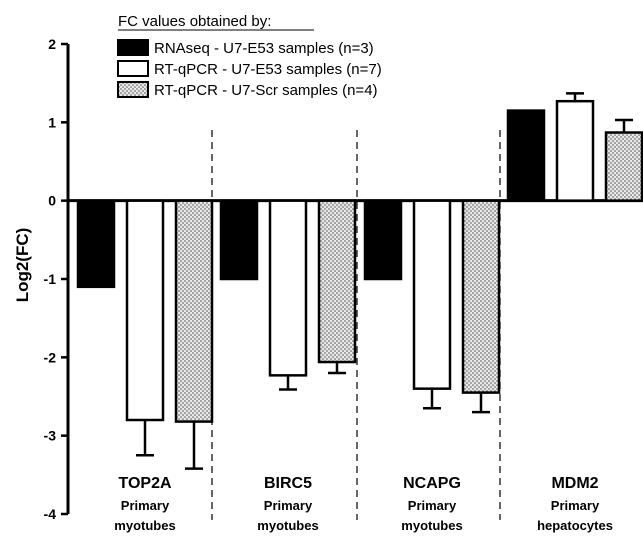 This screenshot has width=643, height=540. Describe the element at coordinates (432, 483) in the screenshot. I see `category-gene-label: NCAPG` at that location.